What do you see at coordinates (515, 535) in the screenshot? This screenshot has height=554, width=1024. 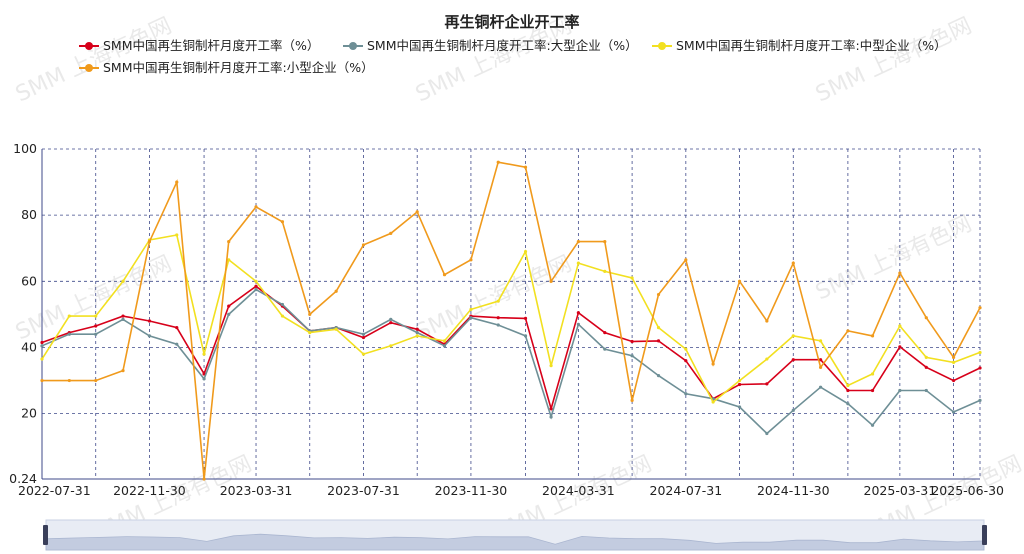 I see `data-zoom-slider` at bounding box center [515, 535].